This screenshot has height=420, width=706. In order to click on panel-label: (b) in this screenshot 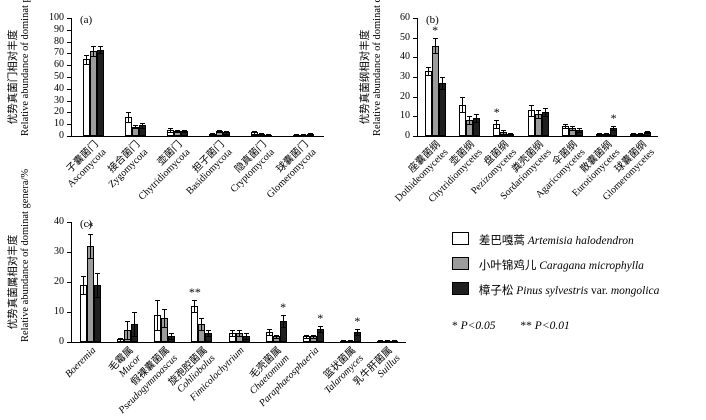, I will do `click(432, 20)`.